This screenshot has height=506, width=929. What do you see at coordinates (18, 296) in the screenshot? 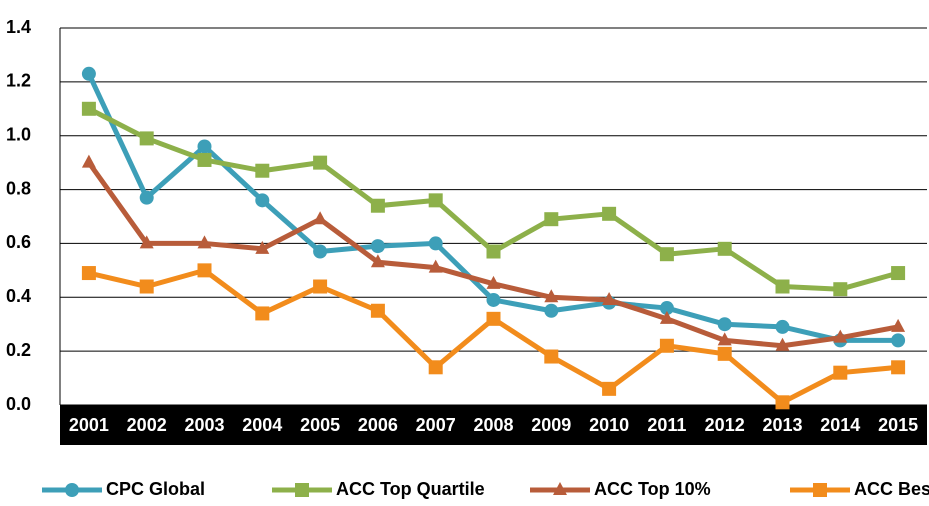
I see `y-tick-label: 0.4` at bounding box center [18, 296].